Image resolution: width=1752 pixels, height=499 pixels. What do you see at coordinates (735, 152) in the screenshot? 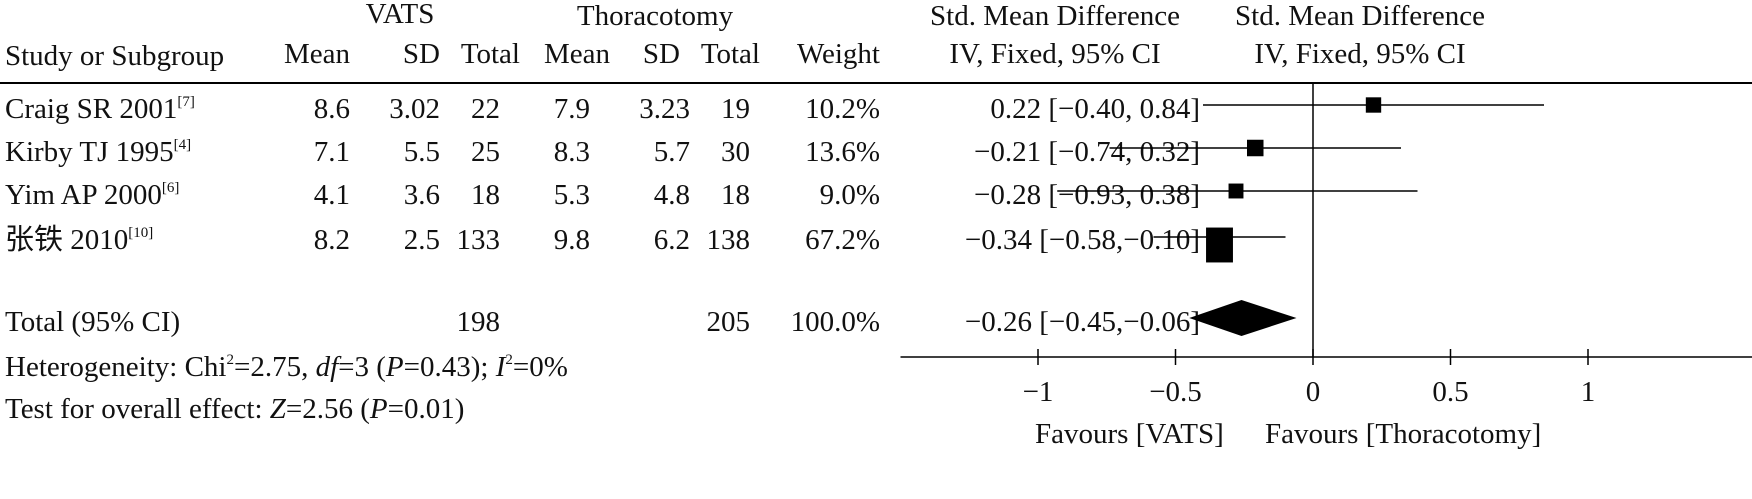
I see `total2: 30` at bounding box center [735, 152].